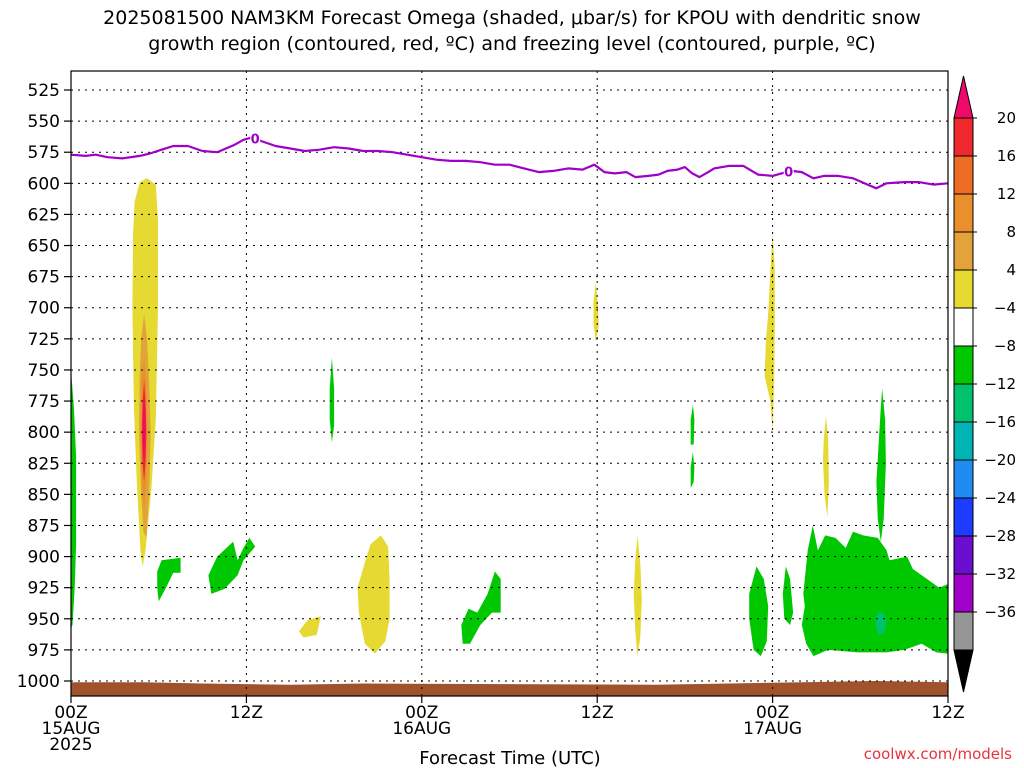 This screenshot has width=1024, height=768. I want to click on freezing-level-contour: 00, so click(509, 160).